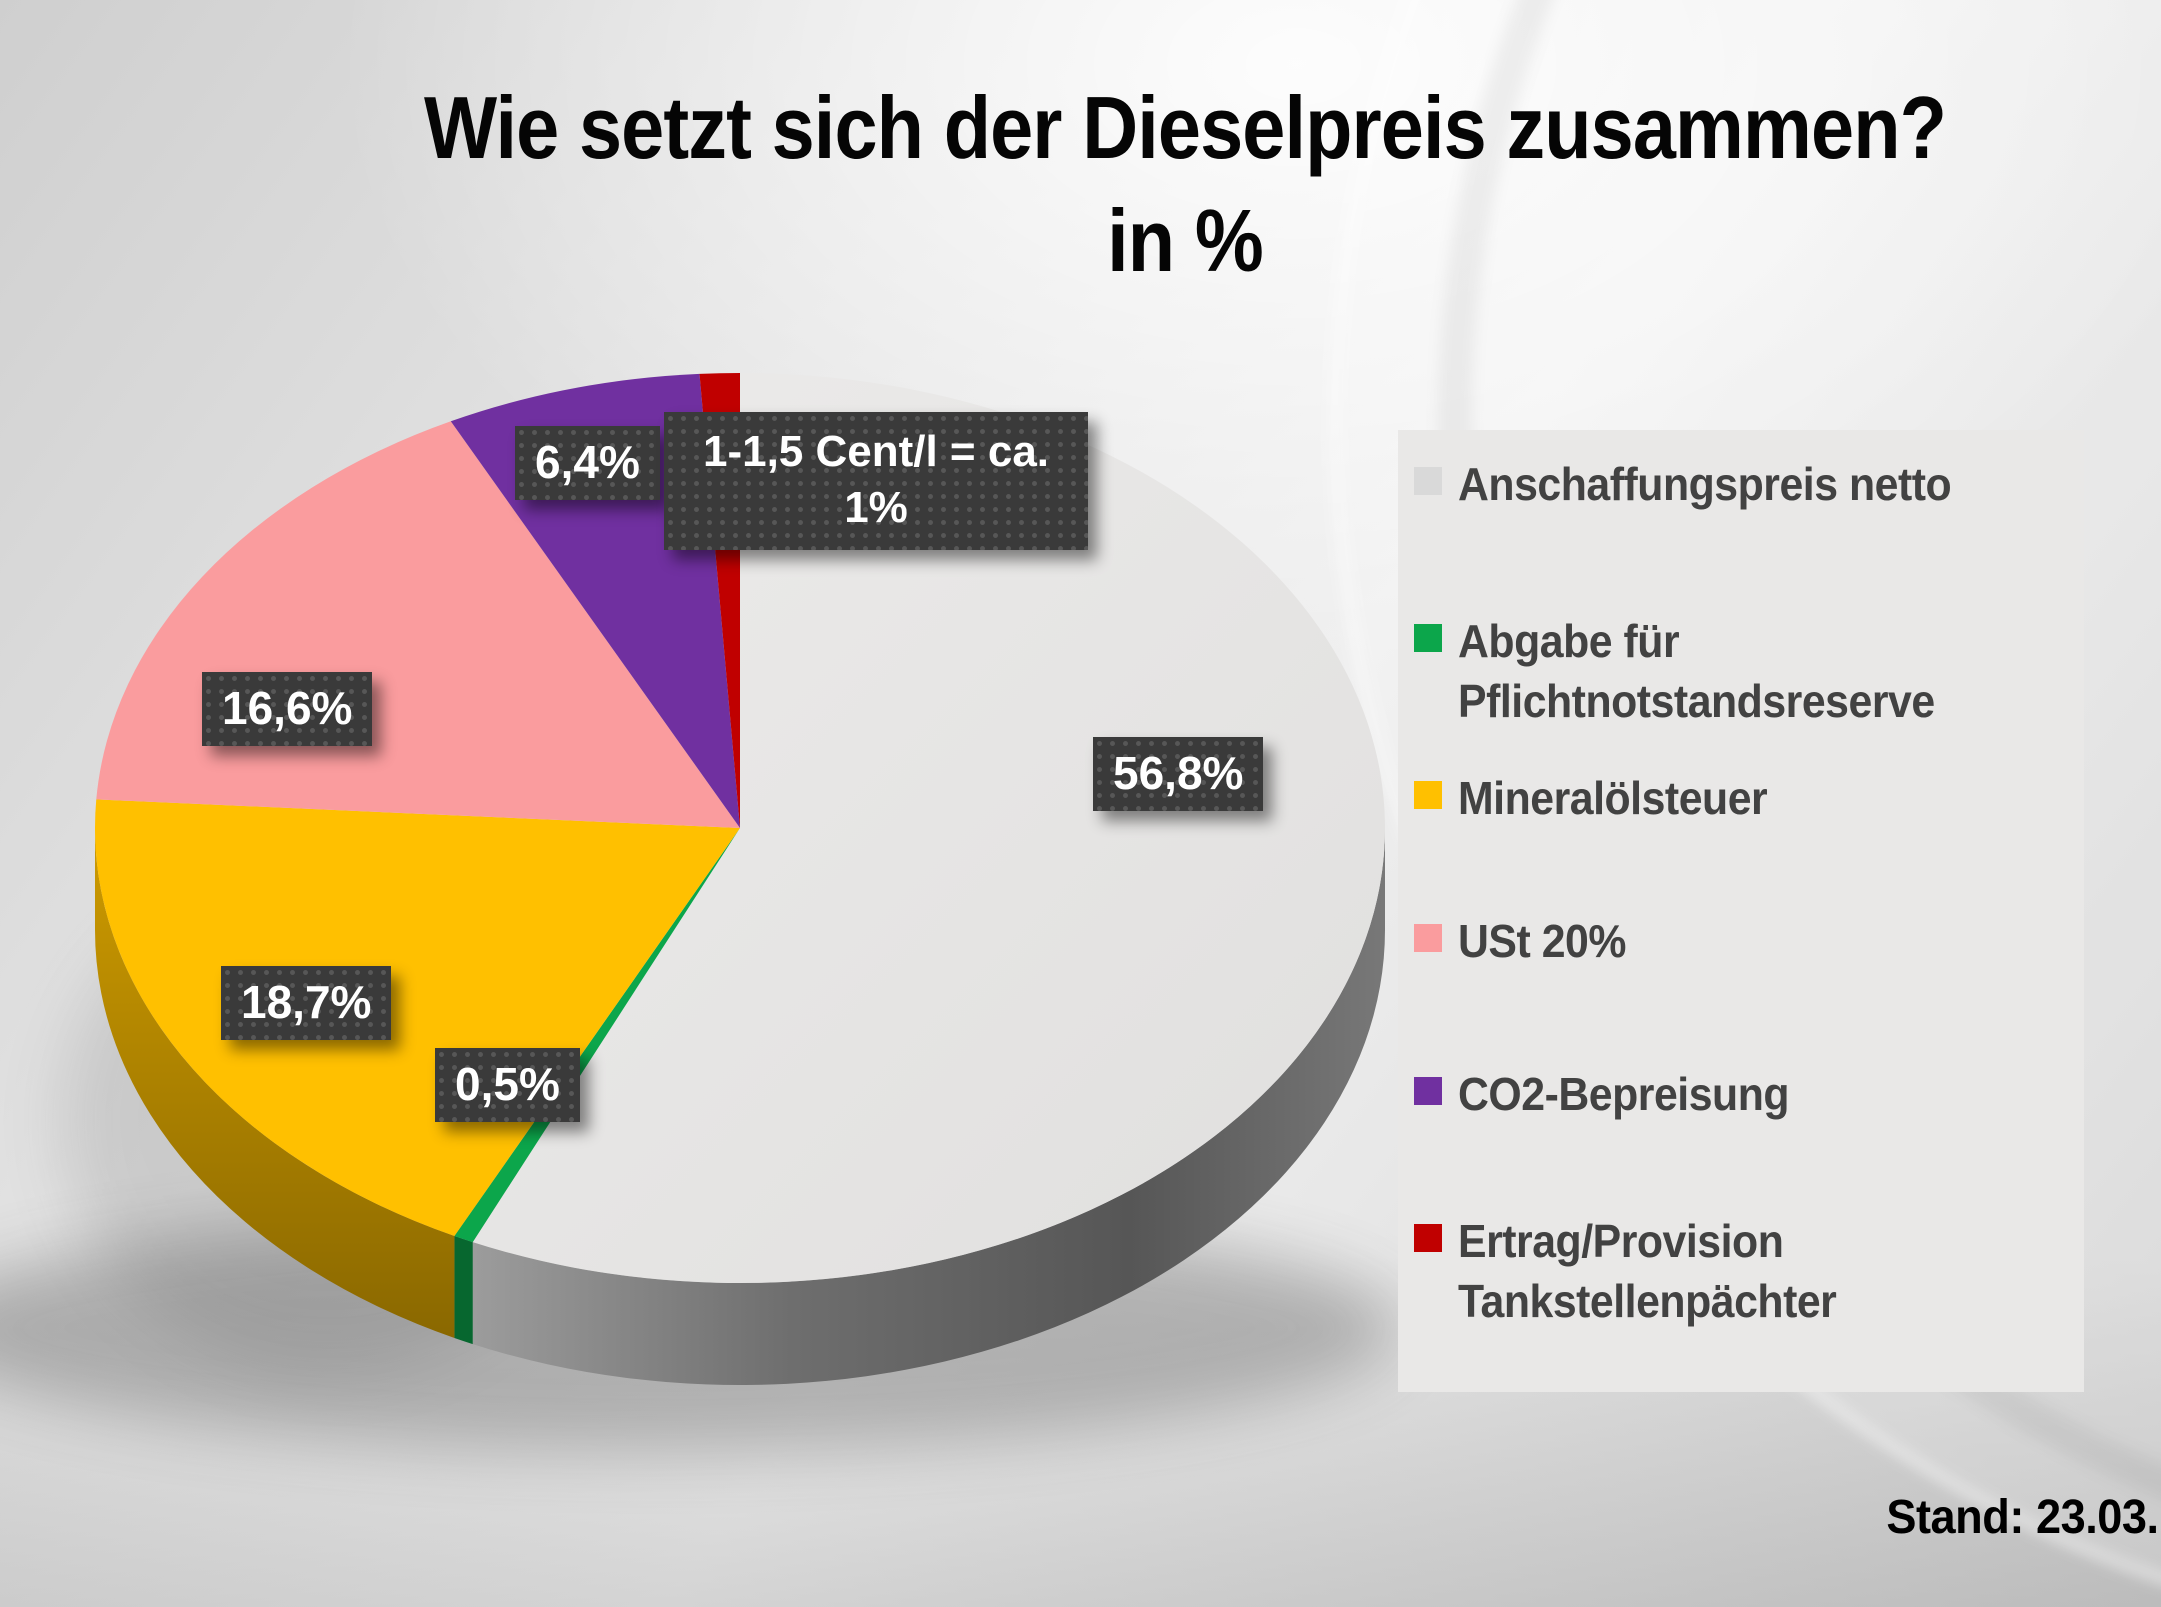 This screenshot has width=2161, height=1607. What do you see at coordinates (1428, 938) in the screenshot?
I see `legend-swatch-ust` at bounding box center [1428, 938].